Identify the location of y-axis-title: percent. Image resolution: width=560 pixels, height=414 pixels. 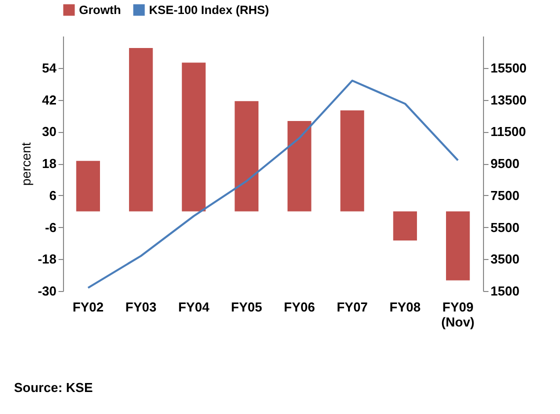
(26, 164).